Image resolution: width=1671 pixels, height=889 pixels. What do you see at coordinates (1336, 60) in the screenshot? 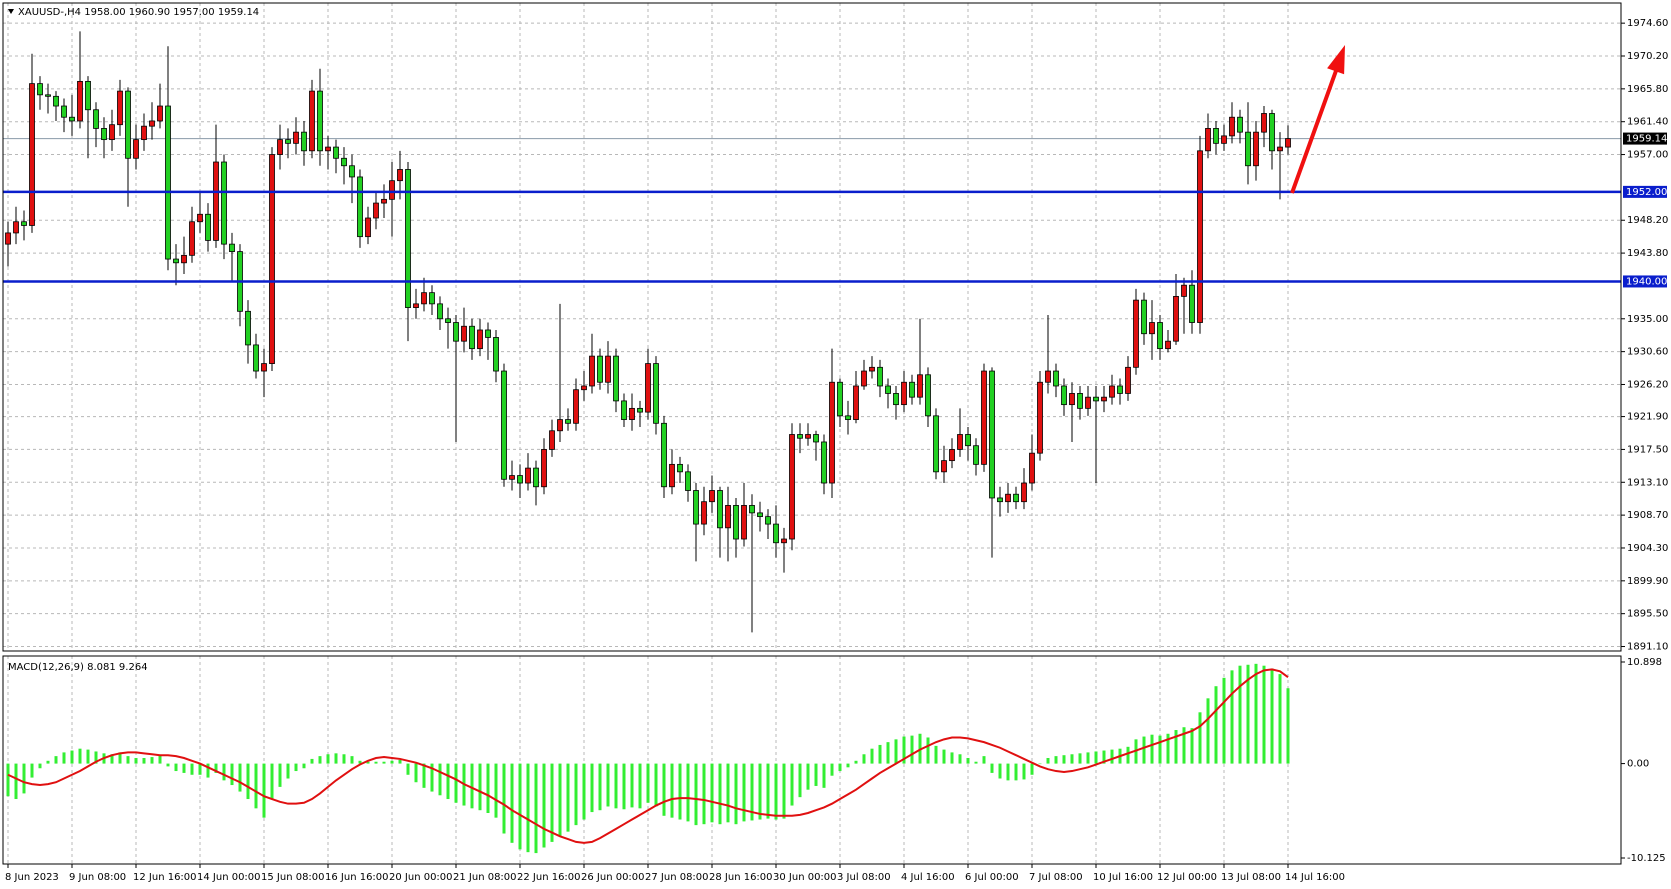
I see `arrow-head` at bounding box center [1336, 60].